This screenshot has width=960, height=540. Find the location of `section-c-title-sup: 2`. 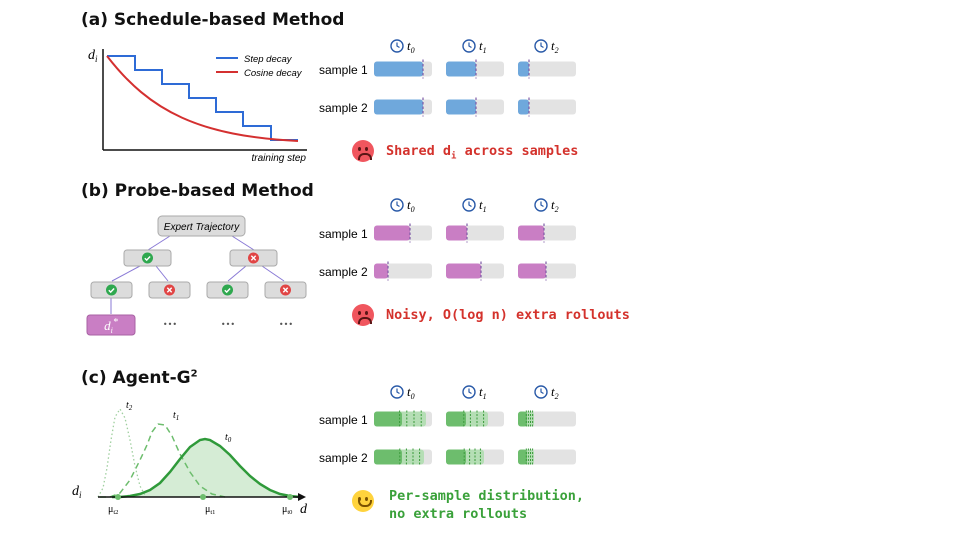

section-c-title-sup: 2 is located at coordinates (194, 374).